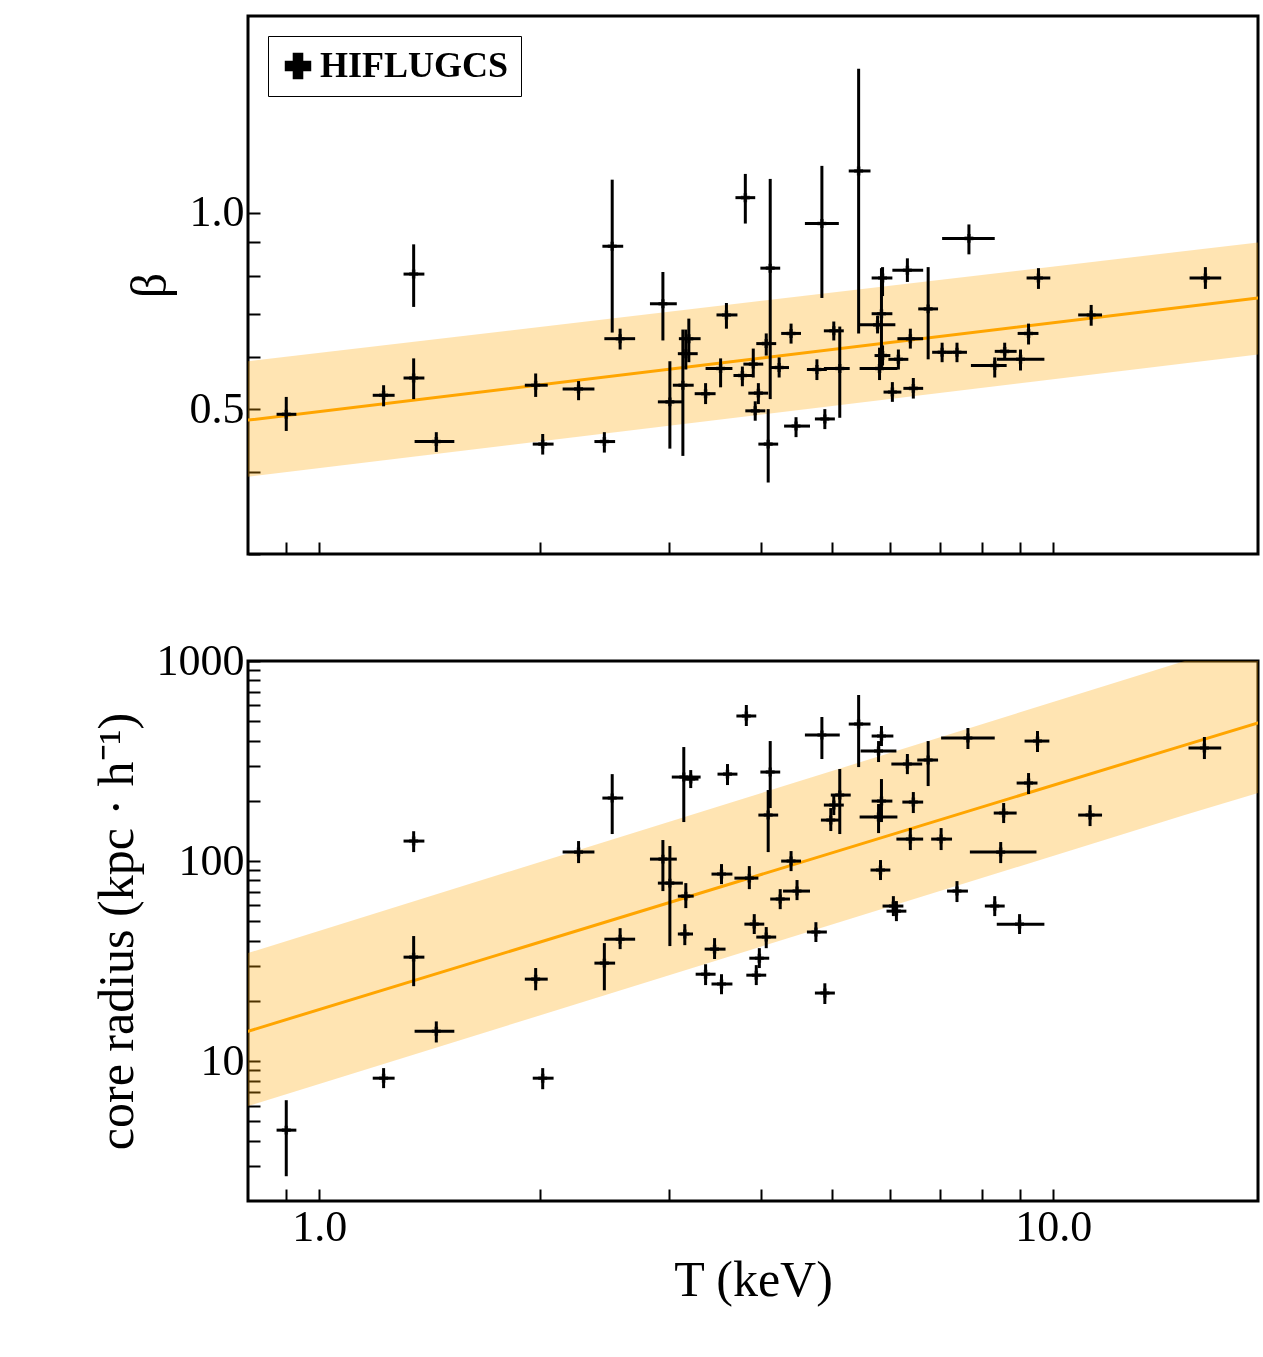 This screenshot has height=1357, width=1263. What do you see at coordinates (1054, 1226) in the screenshot?
I see `x-tick-label: 10.0` at bounding box center [1054, 1226].